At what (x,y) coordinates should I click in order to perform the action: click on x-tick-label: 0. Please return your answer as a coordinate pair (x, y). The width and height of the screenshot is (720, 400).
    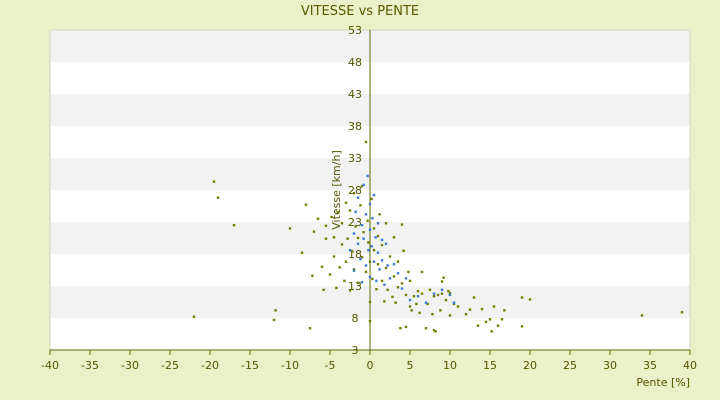
    Looking at the image, I should click on (370, 365).